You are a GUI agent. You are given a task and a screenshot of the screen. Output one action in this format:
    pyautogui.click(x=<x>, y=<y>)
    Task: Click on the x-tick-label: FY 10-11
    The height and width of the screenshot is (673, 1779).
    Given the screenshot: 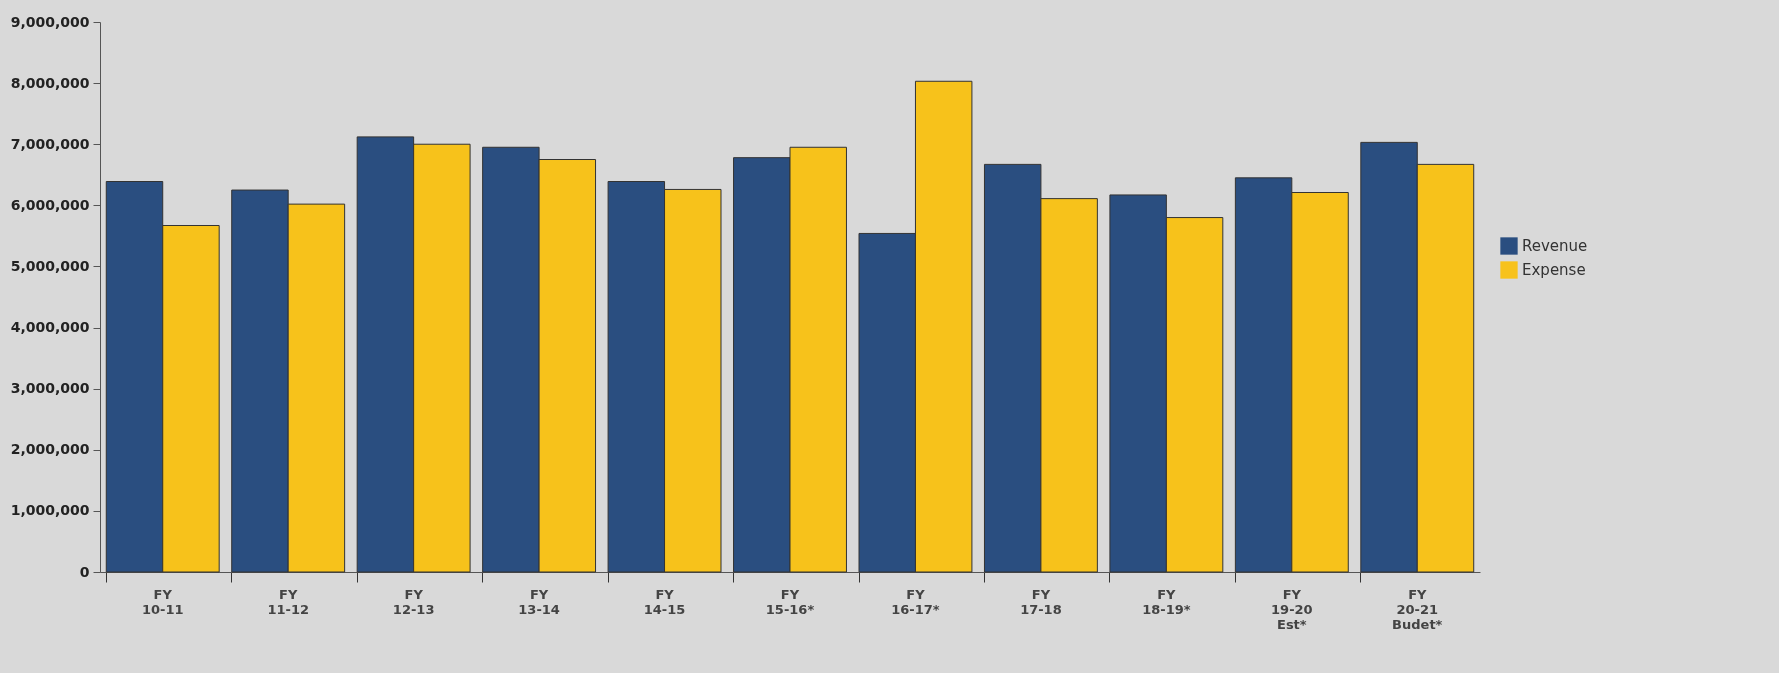 What is the action you would take?
    pyautogui.click(x=162, y=601)
    